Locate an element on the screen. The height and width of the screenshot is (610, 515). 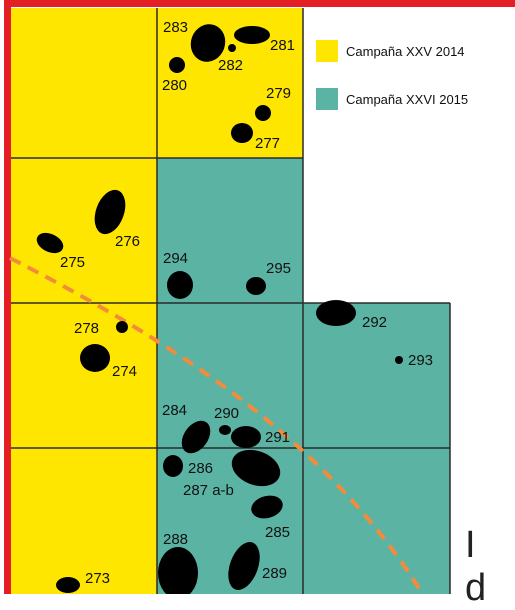
legend-item-2014: Campaña XXV 2014 is located at coordinates (392, 51).